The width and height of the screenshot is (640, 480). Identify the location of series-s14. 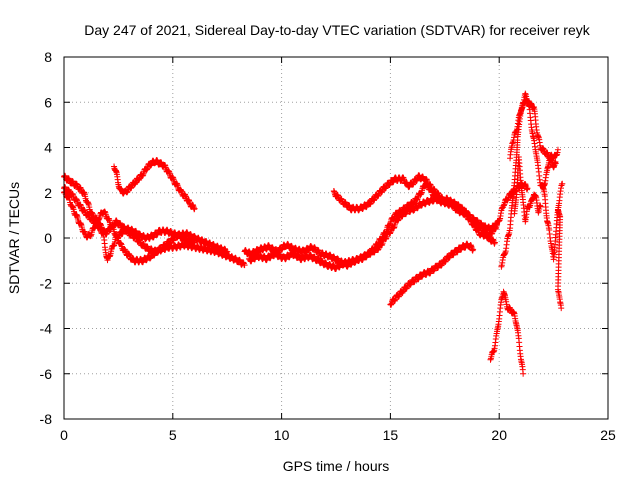
(559, 259).